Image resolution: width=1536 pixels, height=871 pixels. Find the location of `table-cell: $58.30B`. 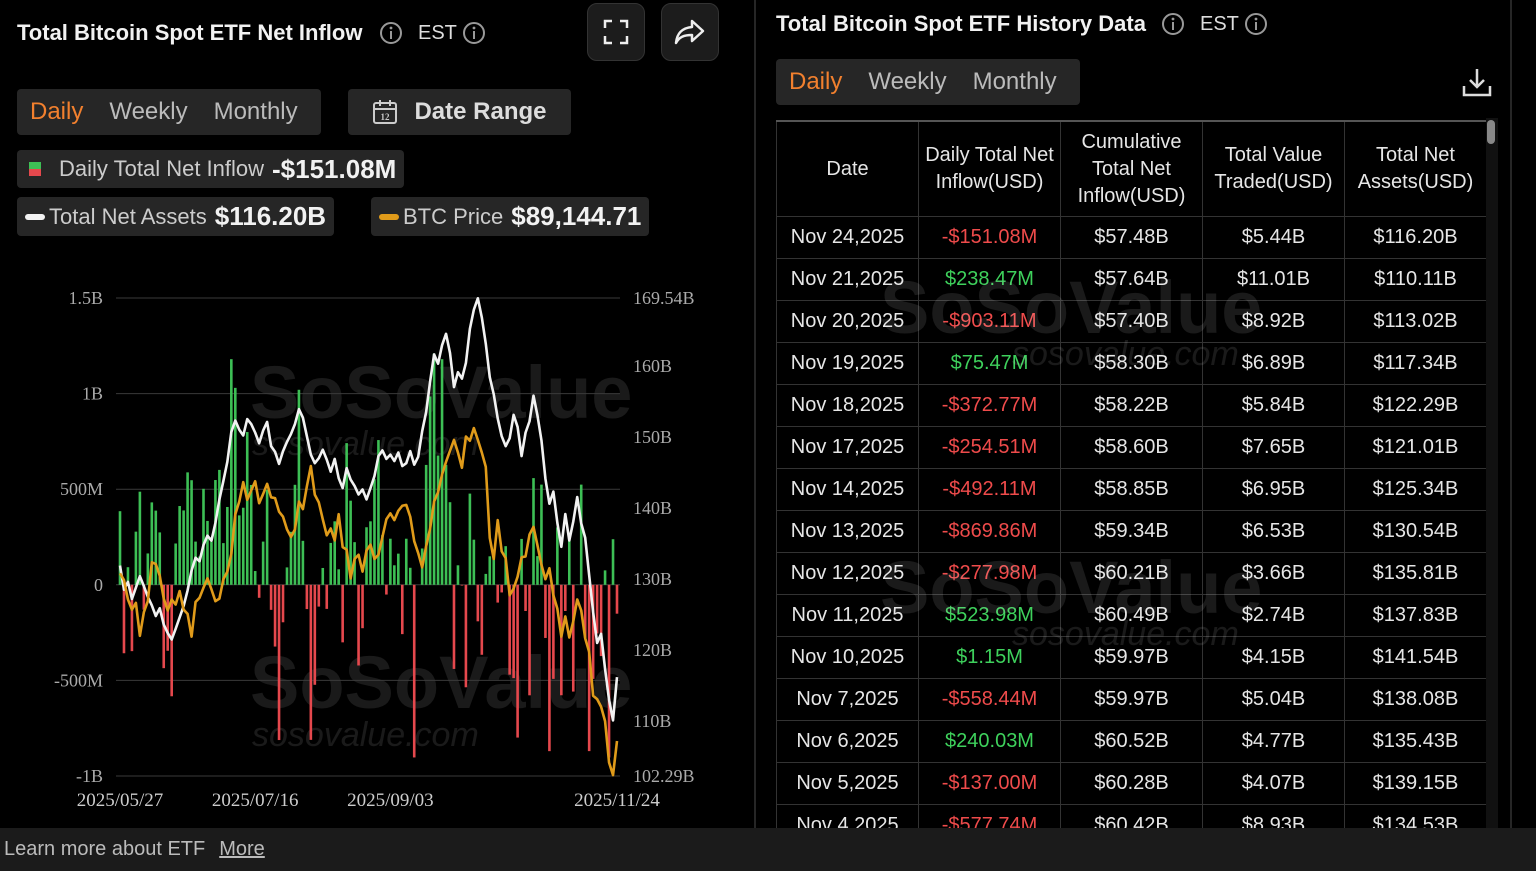

table-cell: $58.30B is located at coordinates (1131, 363).